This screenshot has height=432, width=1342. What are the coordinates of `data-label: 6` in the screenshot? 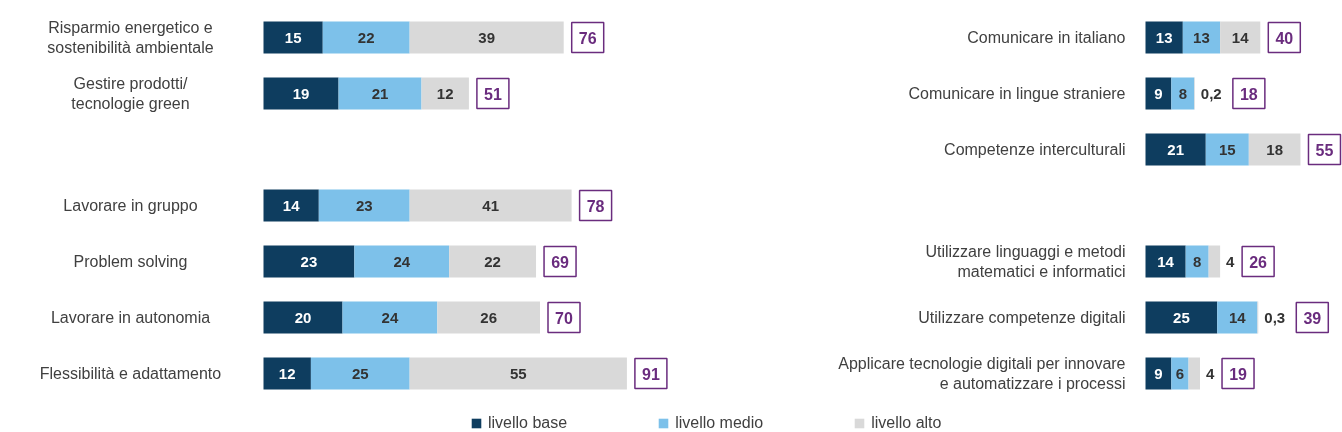 It's located at (1180, 373).